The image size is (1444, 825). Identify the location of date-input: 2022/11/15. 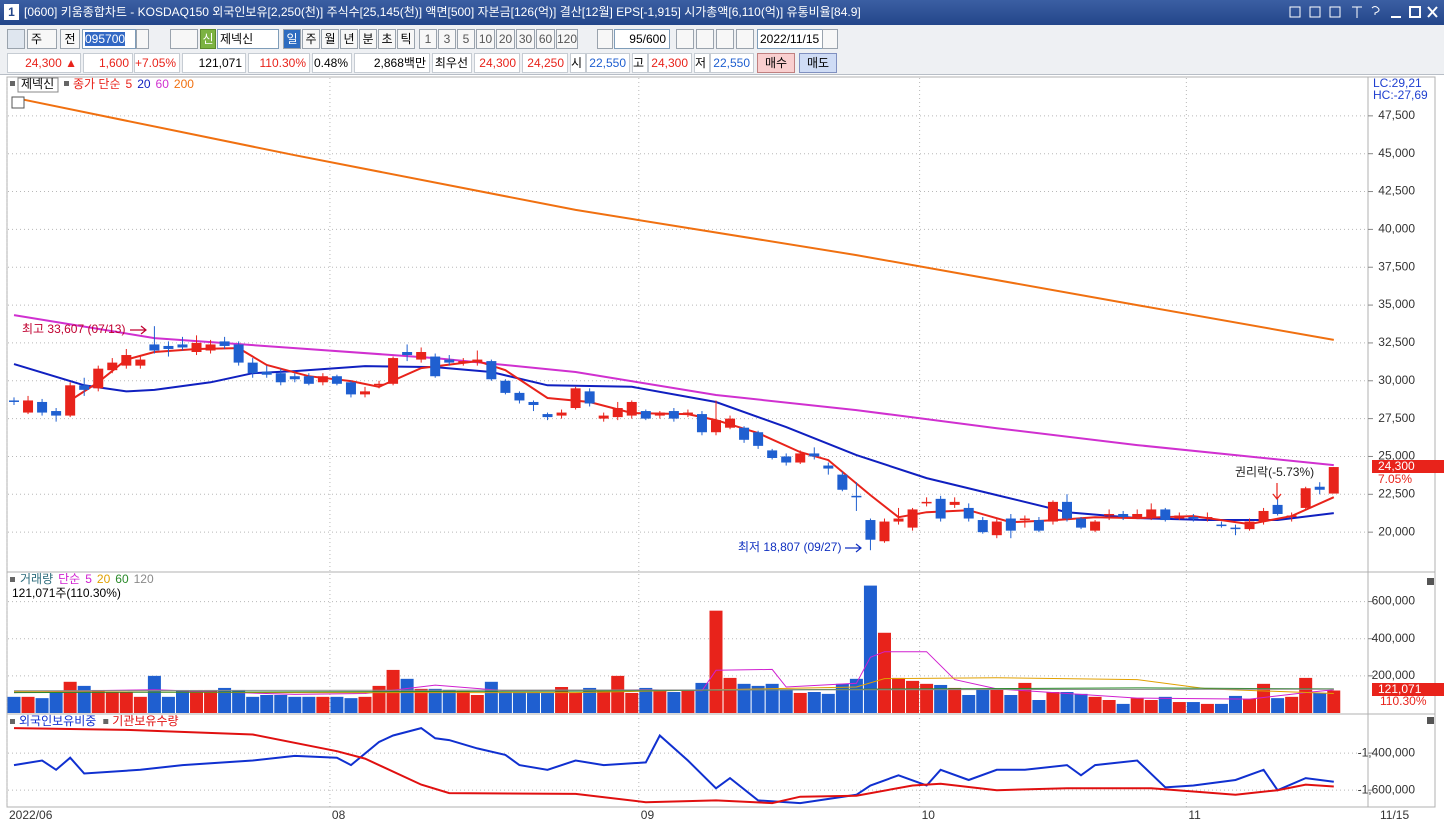
(790, 39).